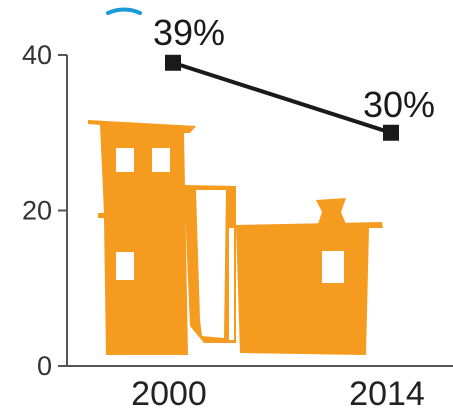  What do you see at coordinates (399, 104) in the screenshot?
I see `data-label: 30%` at bounding box center [399, 104].